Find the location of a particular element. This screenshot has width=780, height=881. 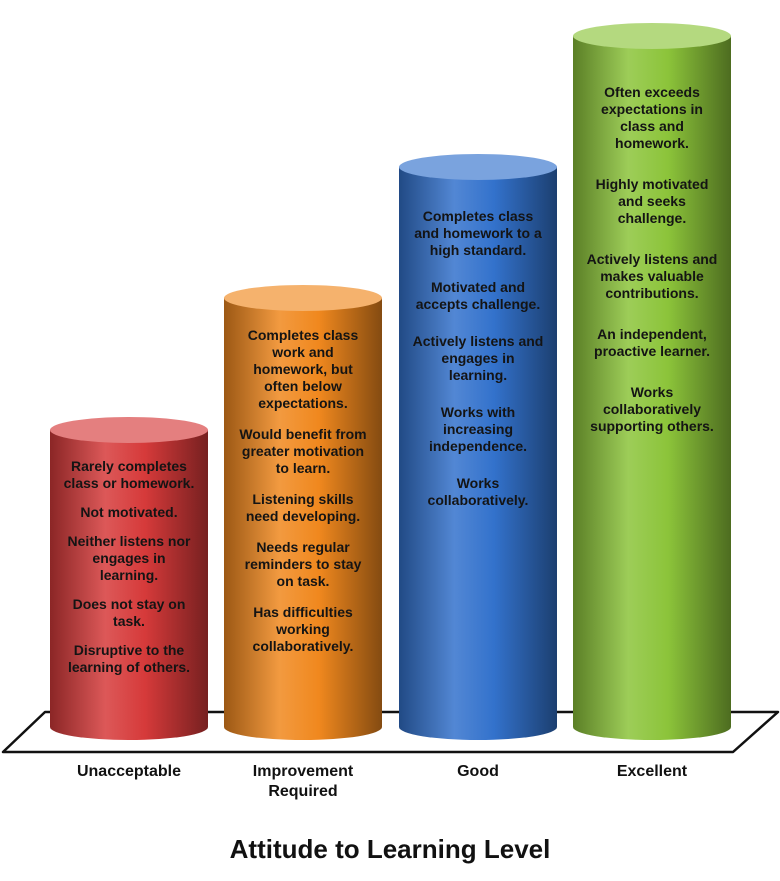

descriptor-item: Works collaboratively. is located at coordinates (478, 491).